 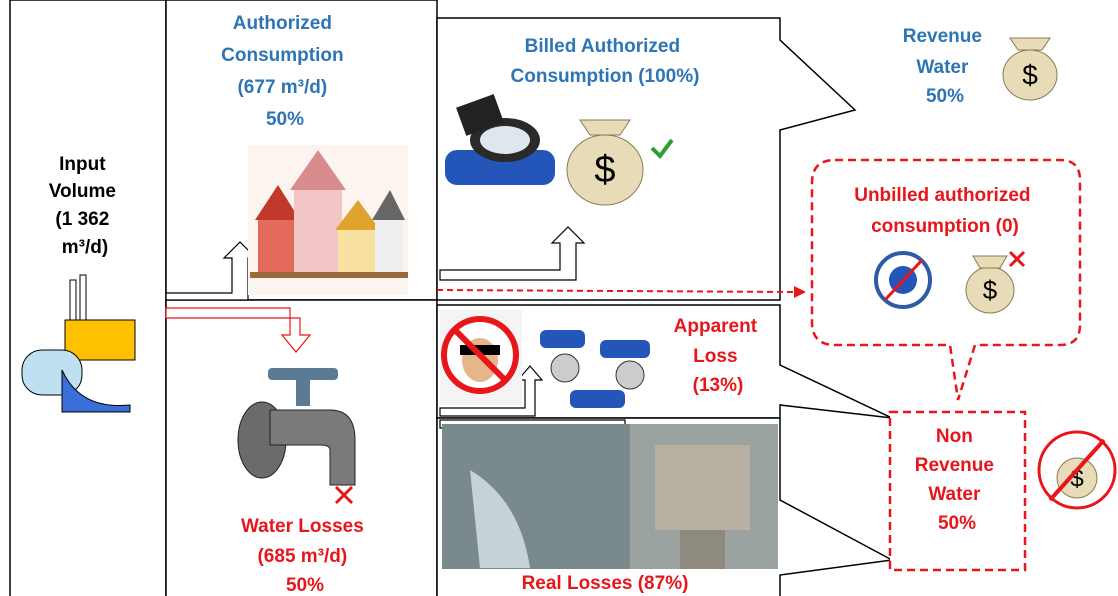 I want to click on thief-prohibited-icon, so click(x=481, y=357).